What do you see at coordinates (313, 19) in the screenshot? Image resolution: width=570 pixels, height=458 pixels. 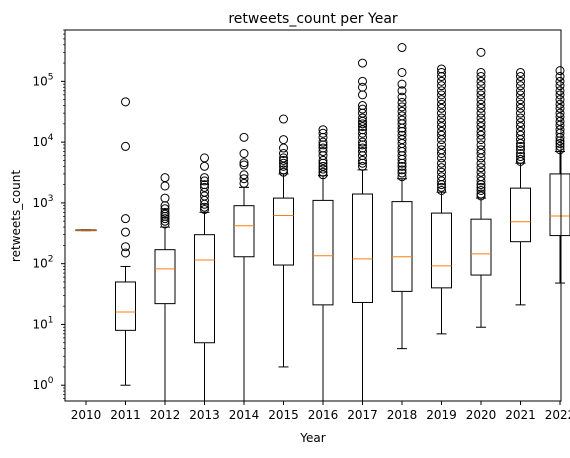 I see `chart-title: retweets_count per Year` at bounding box center [313, 19].